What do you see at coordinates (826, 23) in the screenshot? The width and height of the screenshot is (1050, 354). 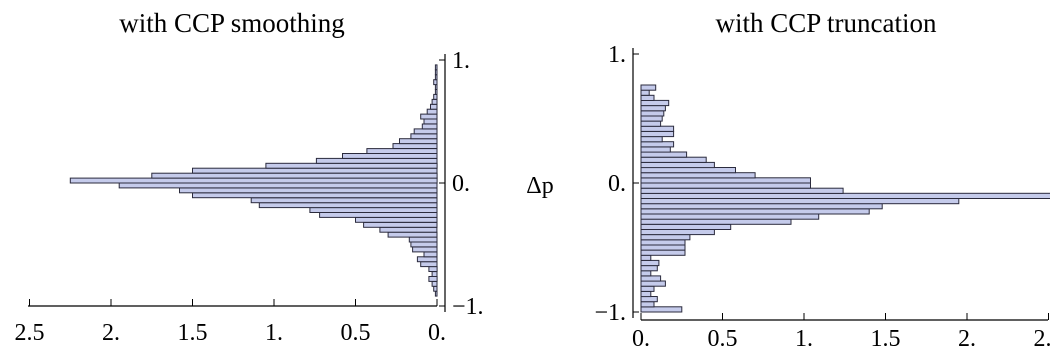 I see `chart-title-right: with CCP truncation` at bounding box center [826, 23].